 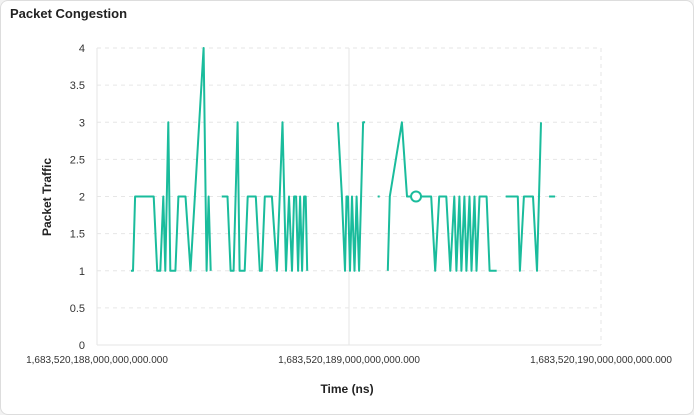 What do you see at coordinates (346, 389) in the screenshot?
I see `x-axis-label: Time (ns)` at bounding box center [346, 389].